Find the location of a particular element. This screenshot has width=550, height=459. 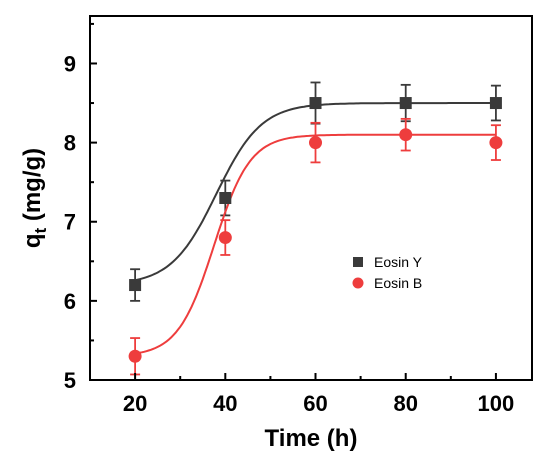

y-axis-title-main: q is located at coordinates (32, 240).